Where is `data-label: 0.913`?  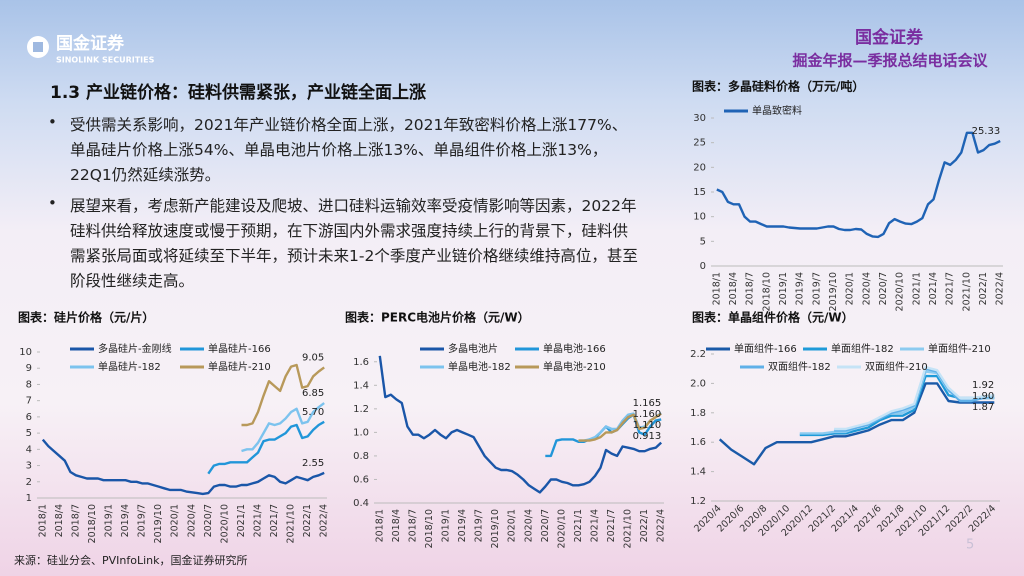
data-label: 0.913 is located at coordinates (647, 436).